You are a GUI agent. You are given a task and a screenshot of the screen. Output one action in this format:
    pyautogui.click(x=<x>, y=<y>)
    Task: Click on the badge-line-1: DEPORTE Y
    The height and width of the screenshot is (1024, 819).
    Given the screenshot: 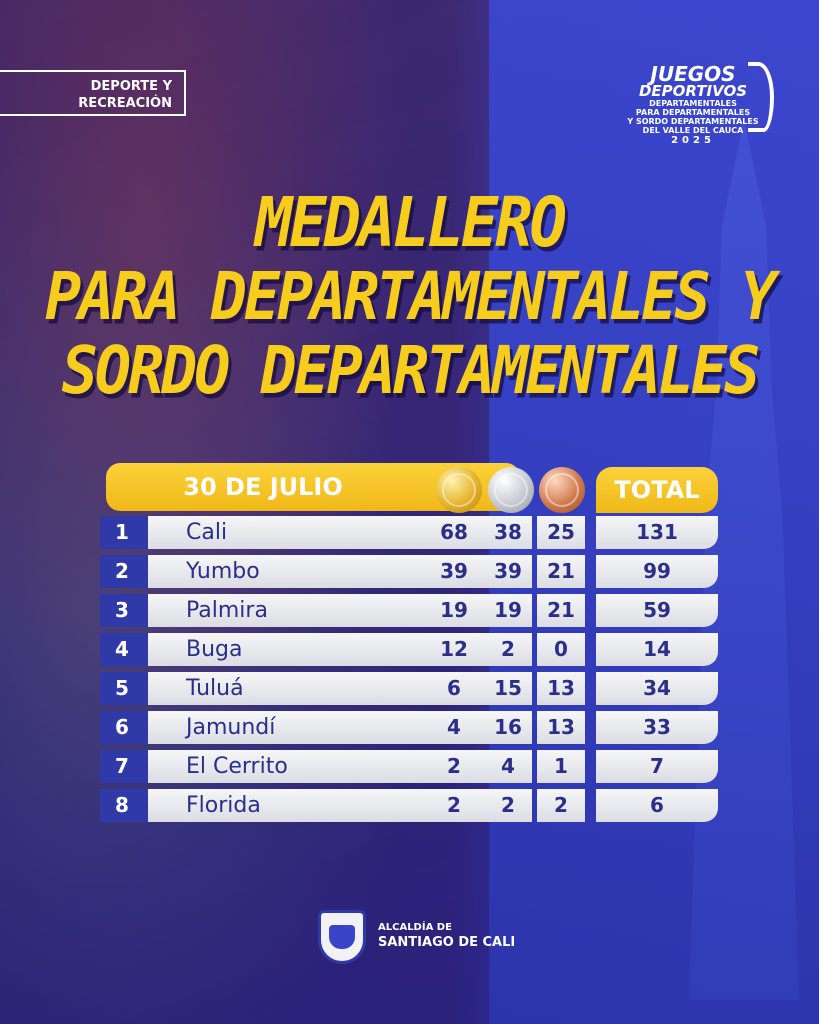 What is the action you would take?
    pyautogui.click(x=131, y=86)
    